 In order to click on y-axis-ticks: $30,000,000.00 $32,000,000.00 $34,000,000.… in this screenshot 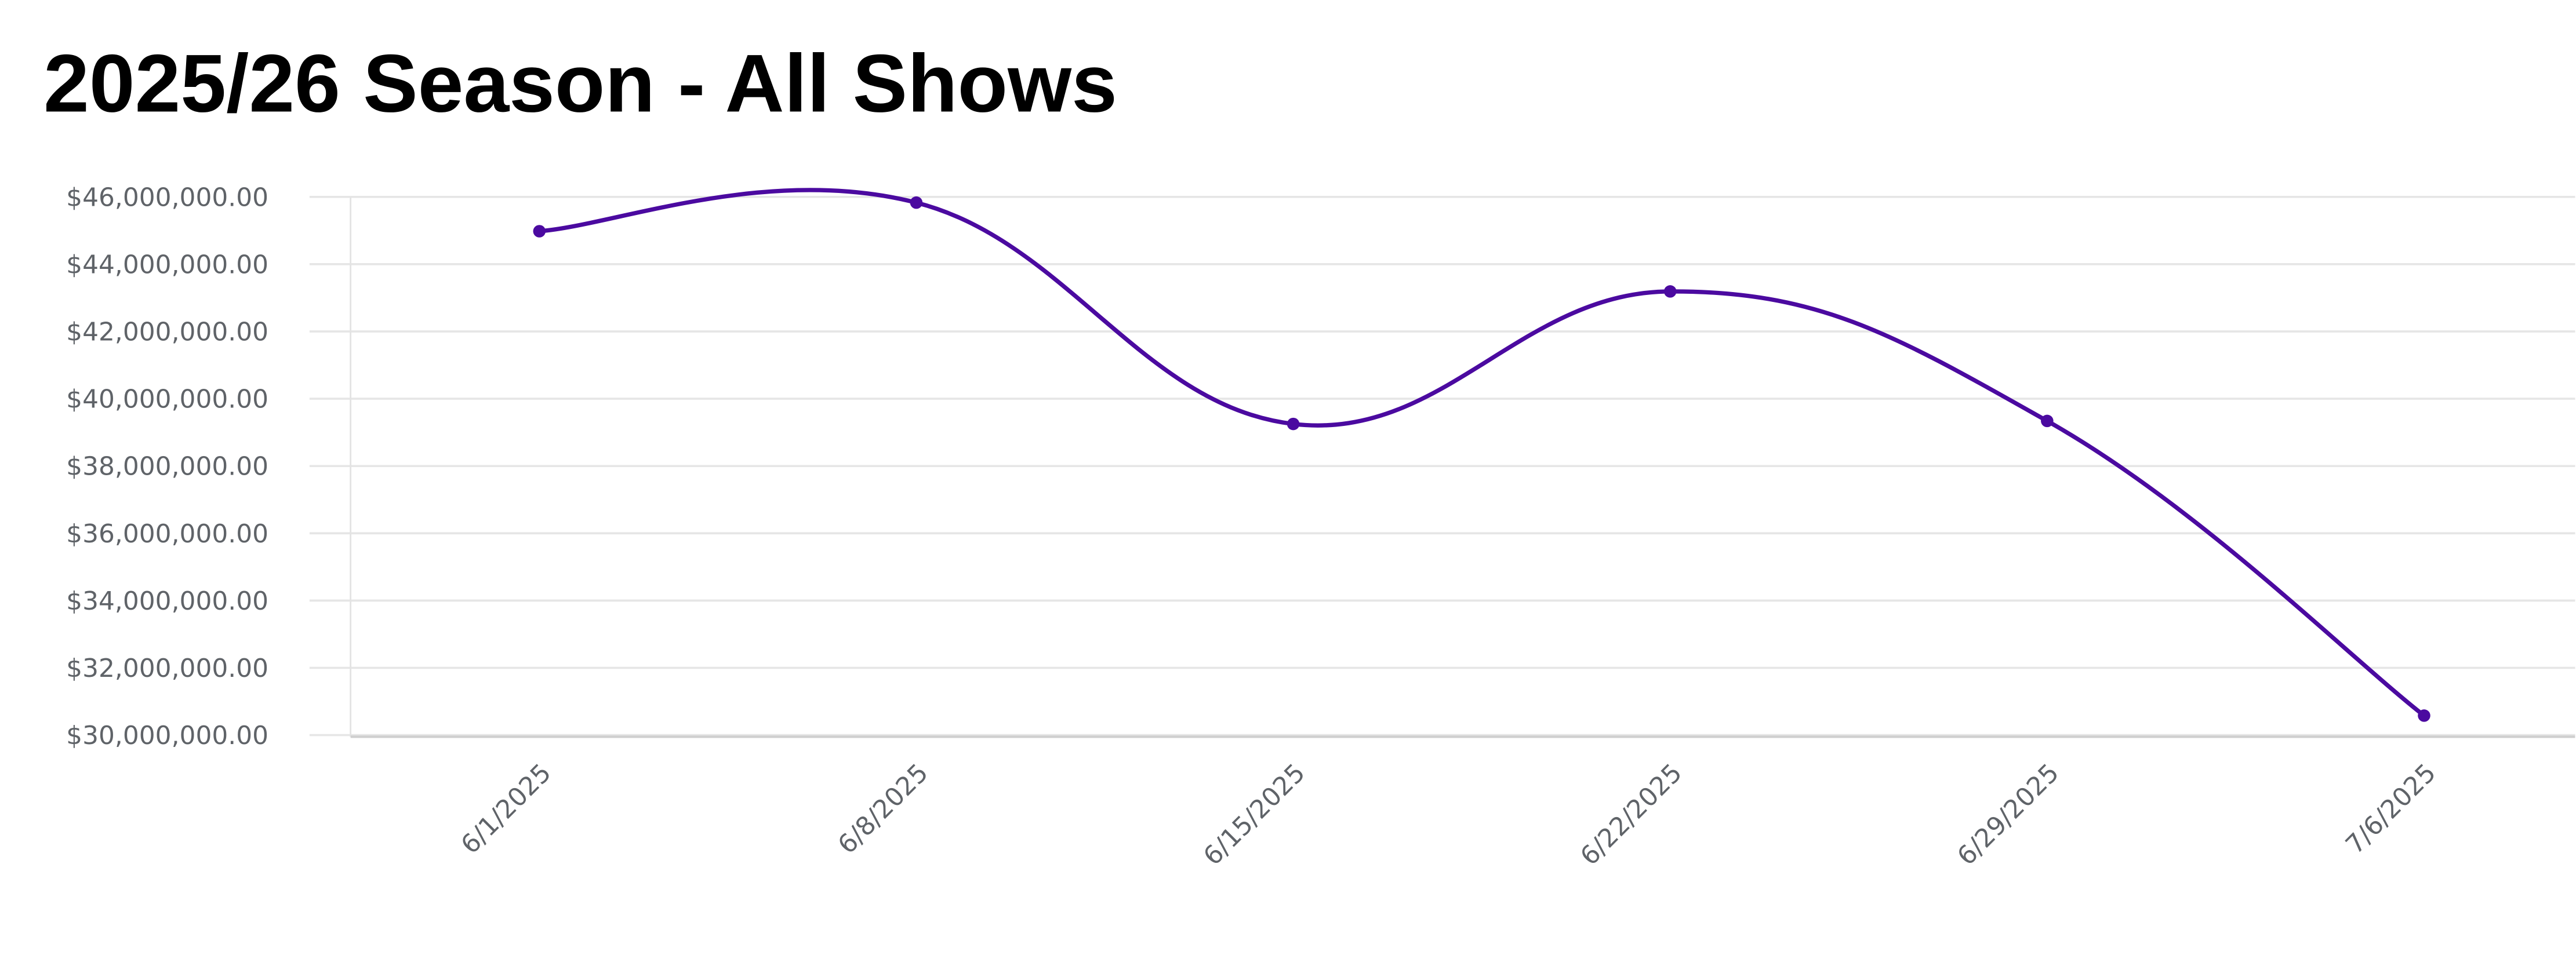, I will do `click(167, 466)`.